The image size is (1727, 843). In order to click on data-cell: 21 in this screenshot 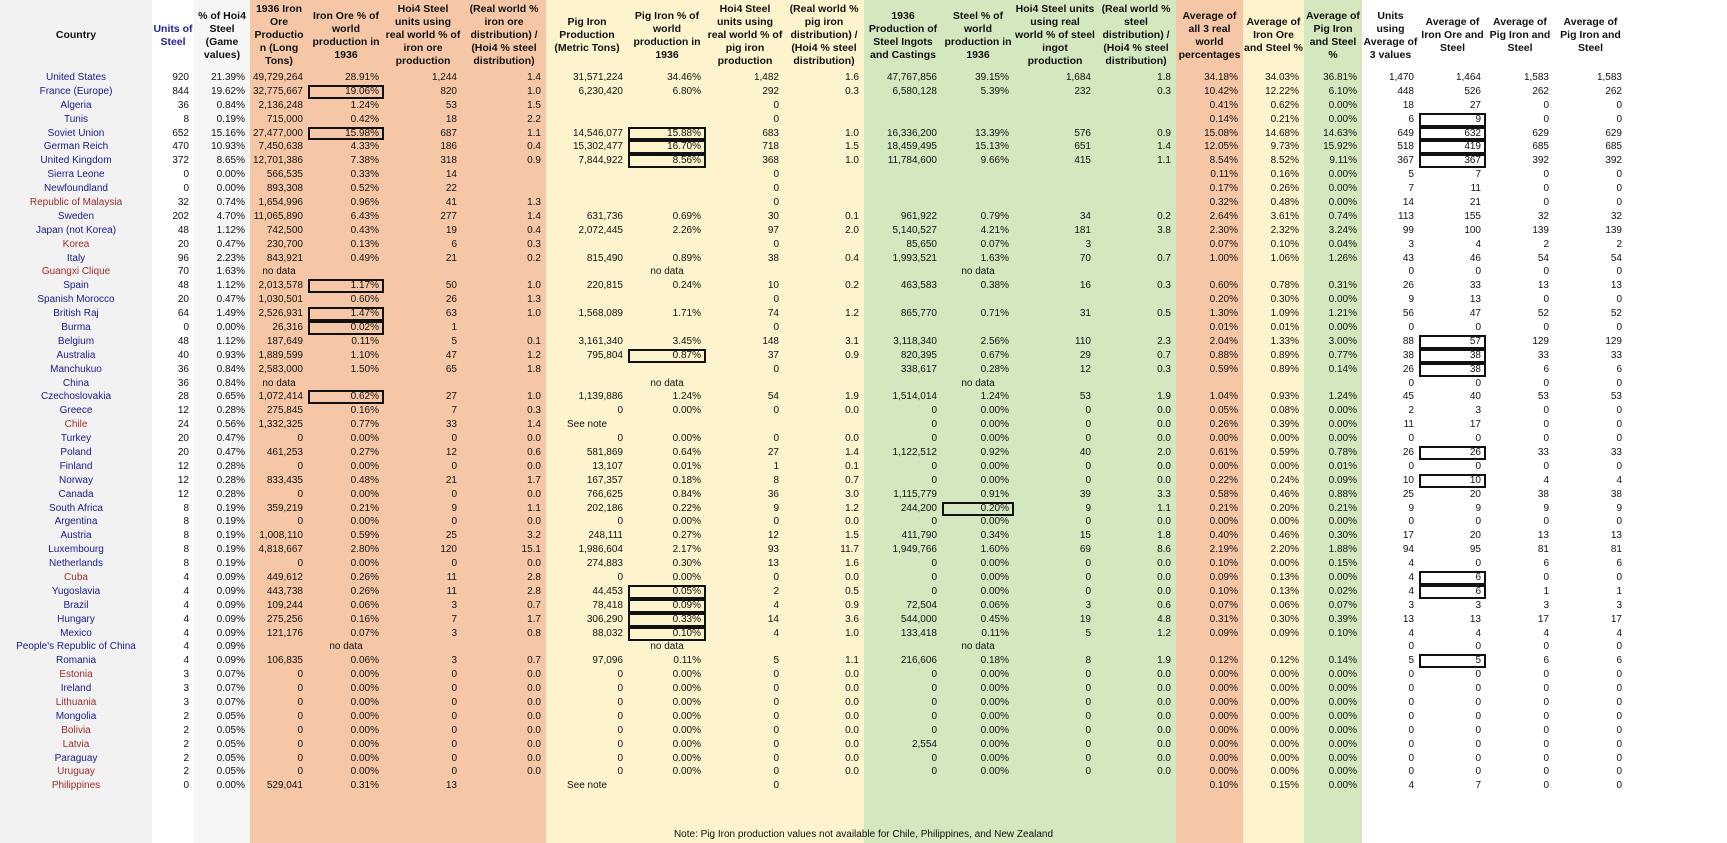, I will do `click(1475, 202)`.